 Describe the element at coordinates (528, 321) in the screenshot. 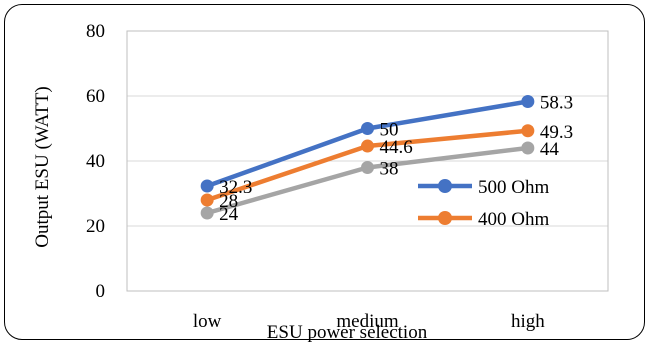

I see `x-tick-label: high` at that location.